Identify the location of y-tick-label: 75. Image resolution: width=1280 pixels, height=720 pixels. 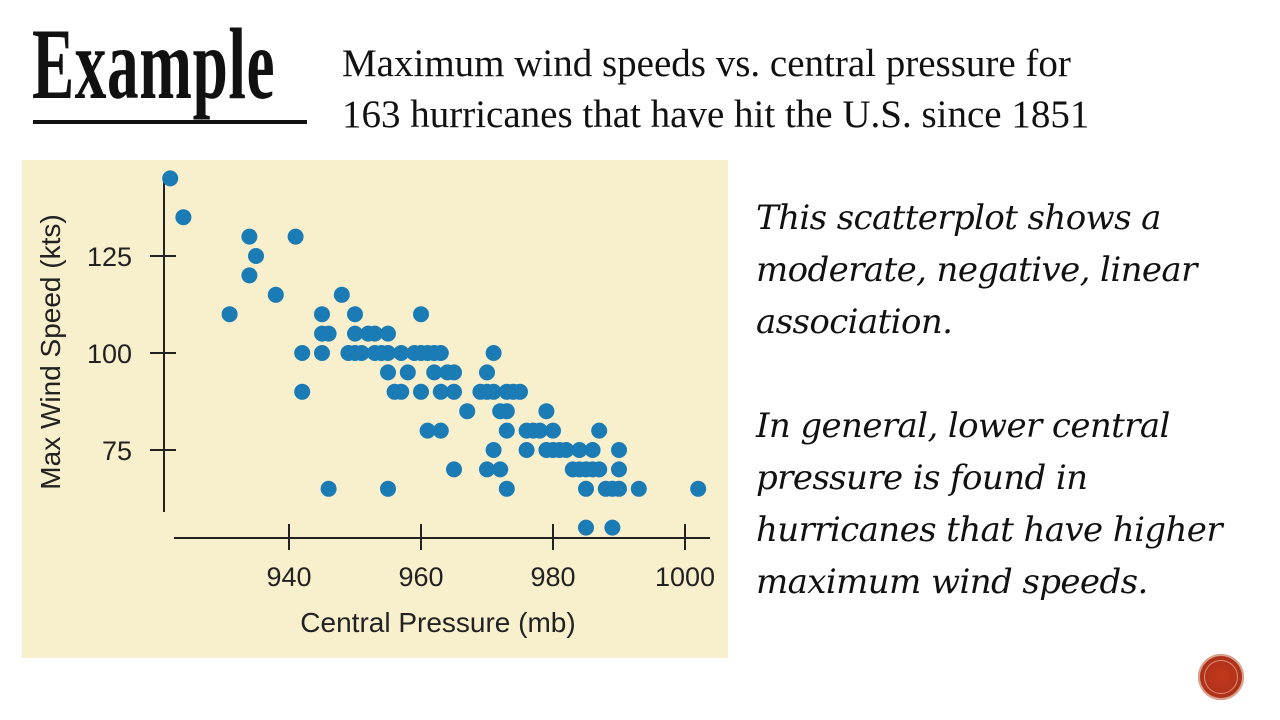
(117, 451).